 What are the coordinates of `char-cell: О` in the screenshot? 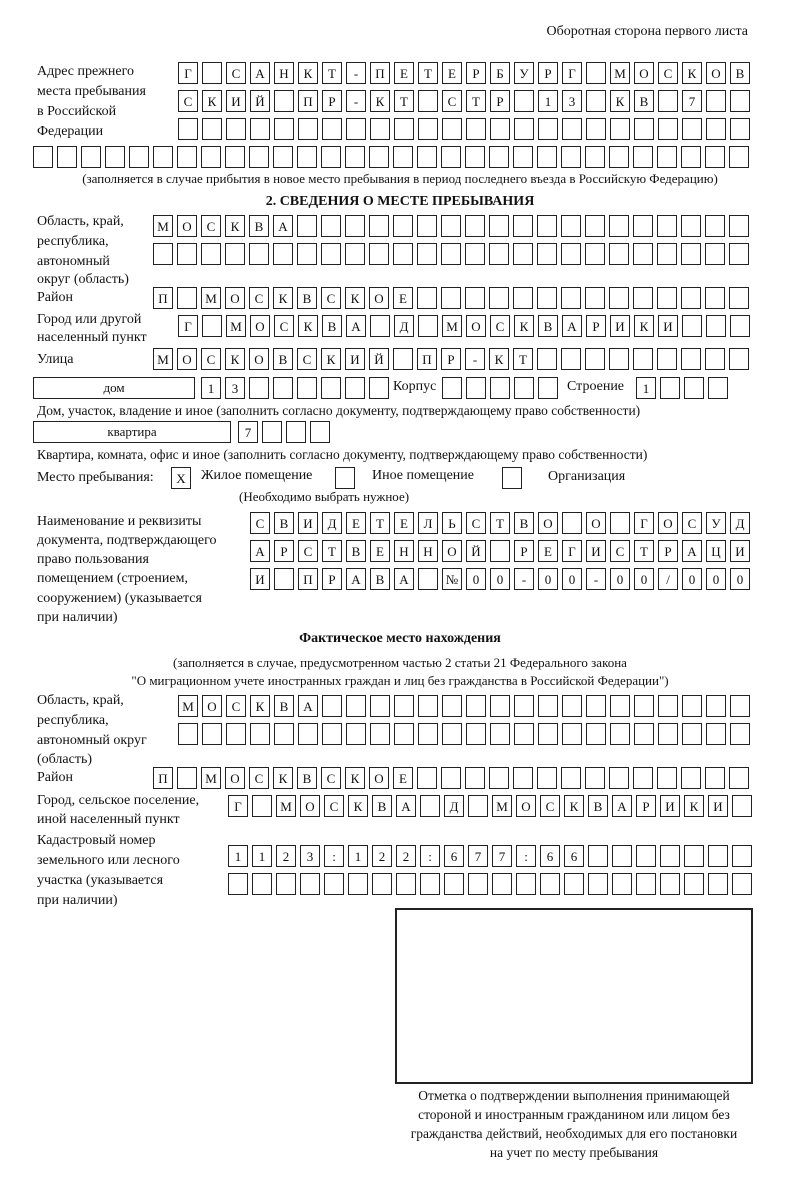 It's located at (187, 359).